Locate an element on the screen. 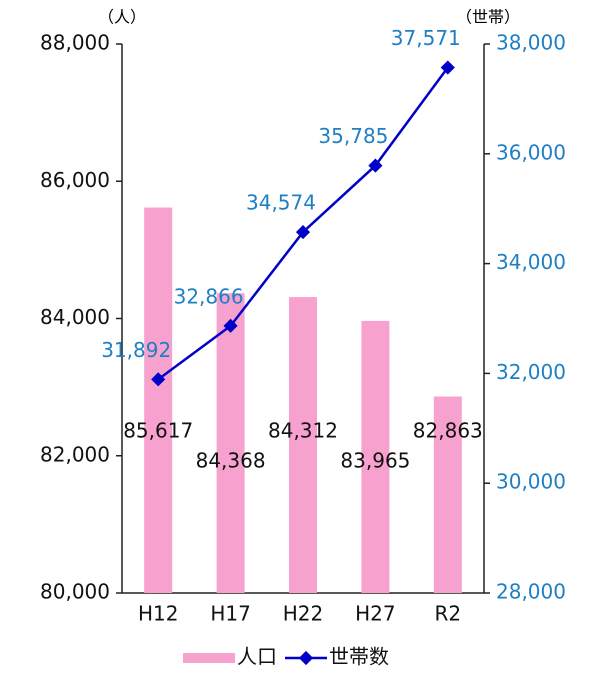 This screenshot has width=592, height=673. y2-tick-label: 36,000 is located at coordinates (531, 152).